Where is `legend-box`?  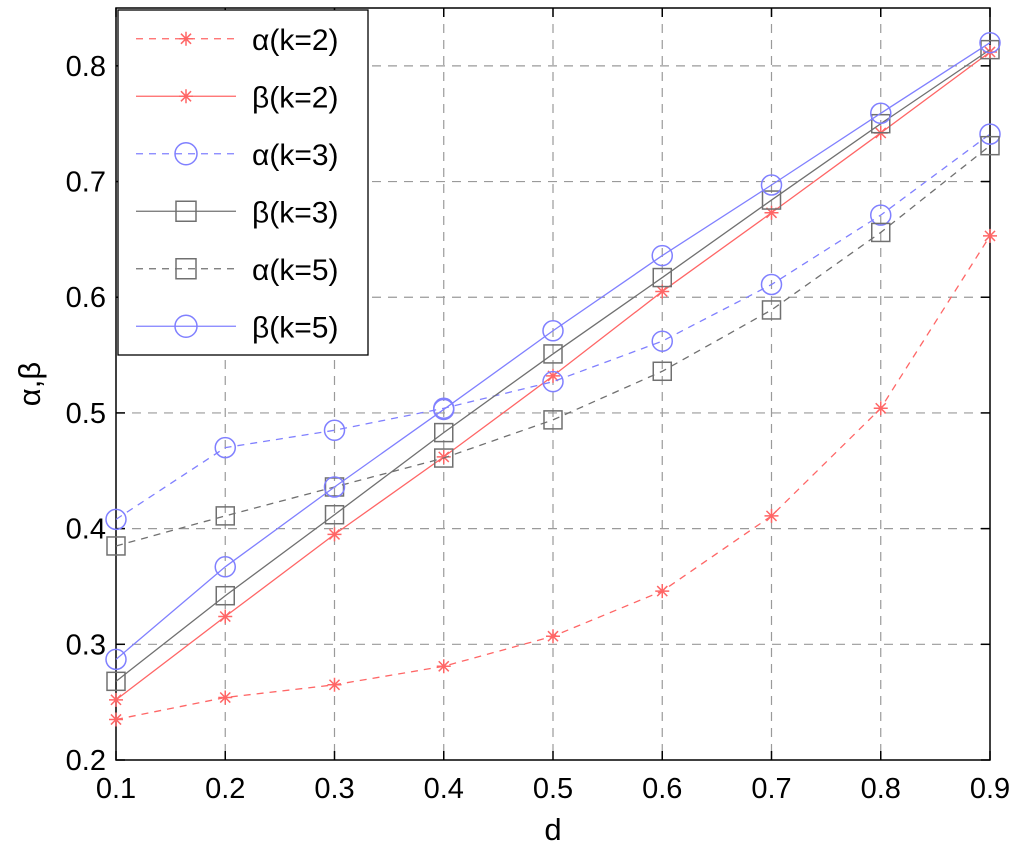 legend-box is located at coordinates (243, 182).